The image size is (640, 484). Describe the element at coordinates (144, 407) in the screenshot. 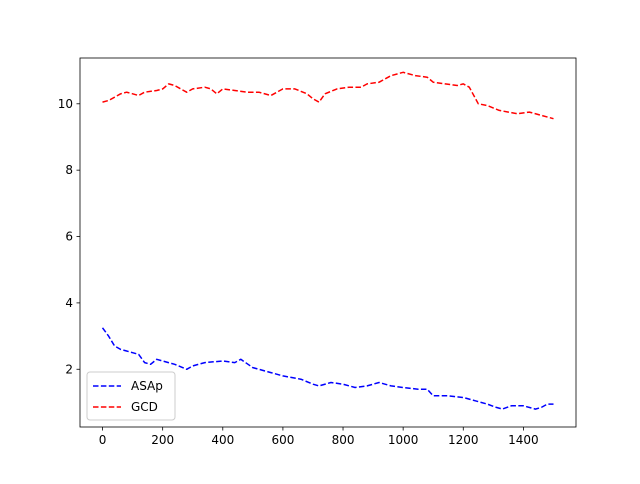

I see `legend-label-gcd: GCD` at that location.